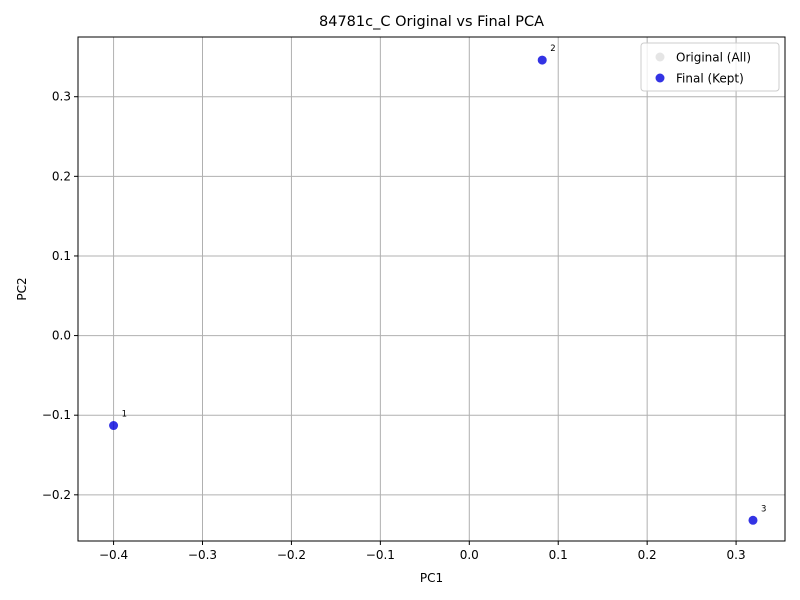  What do you see at coordinates (22, 288) in the screenshot?
I see `y-axis-label: PC2` at bounding box center [22, 288].